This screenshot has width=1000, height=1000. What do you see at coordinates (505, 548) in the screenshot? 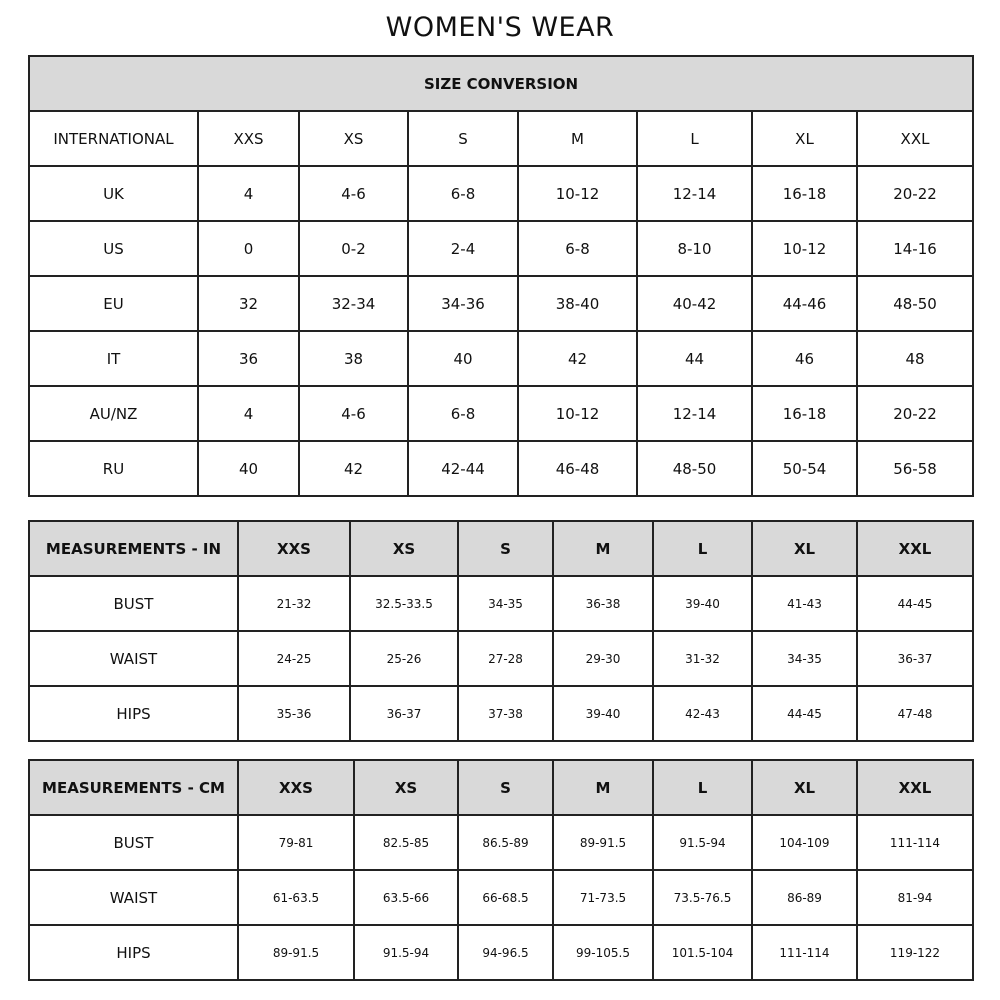
I see `table-cell: S` at bounding box center [505, 548].